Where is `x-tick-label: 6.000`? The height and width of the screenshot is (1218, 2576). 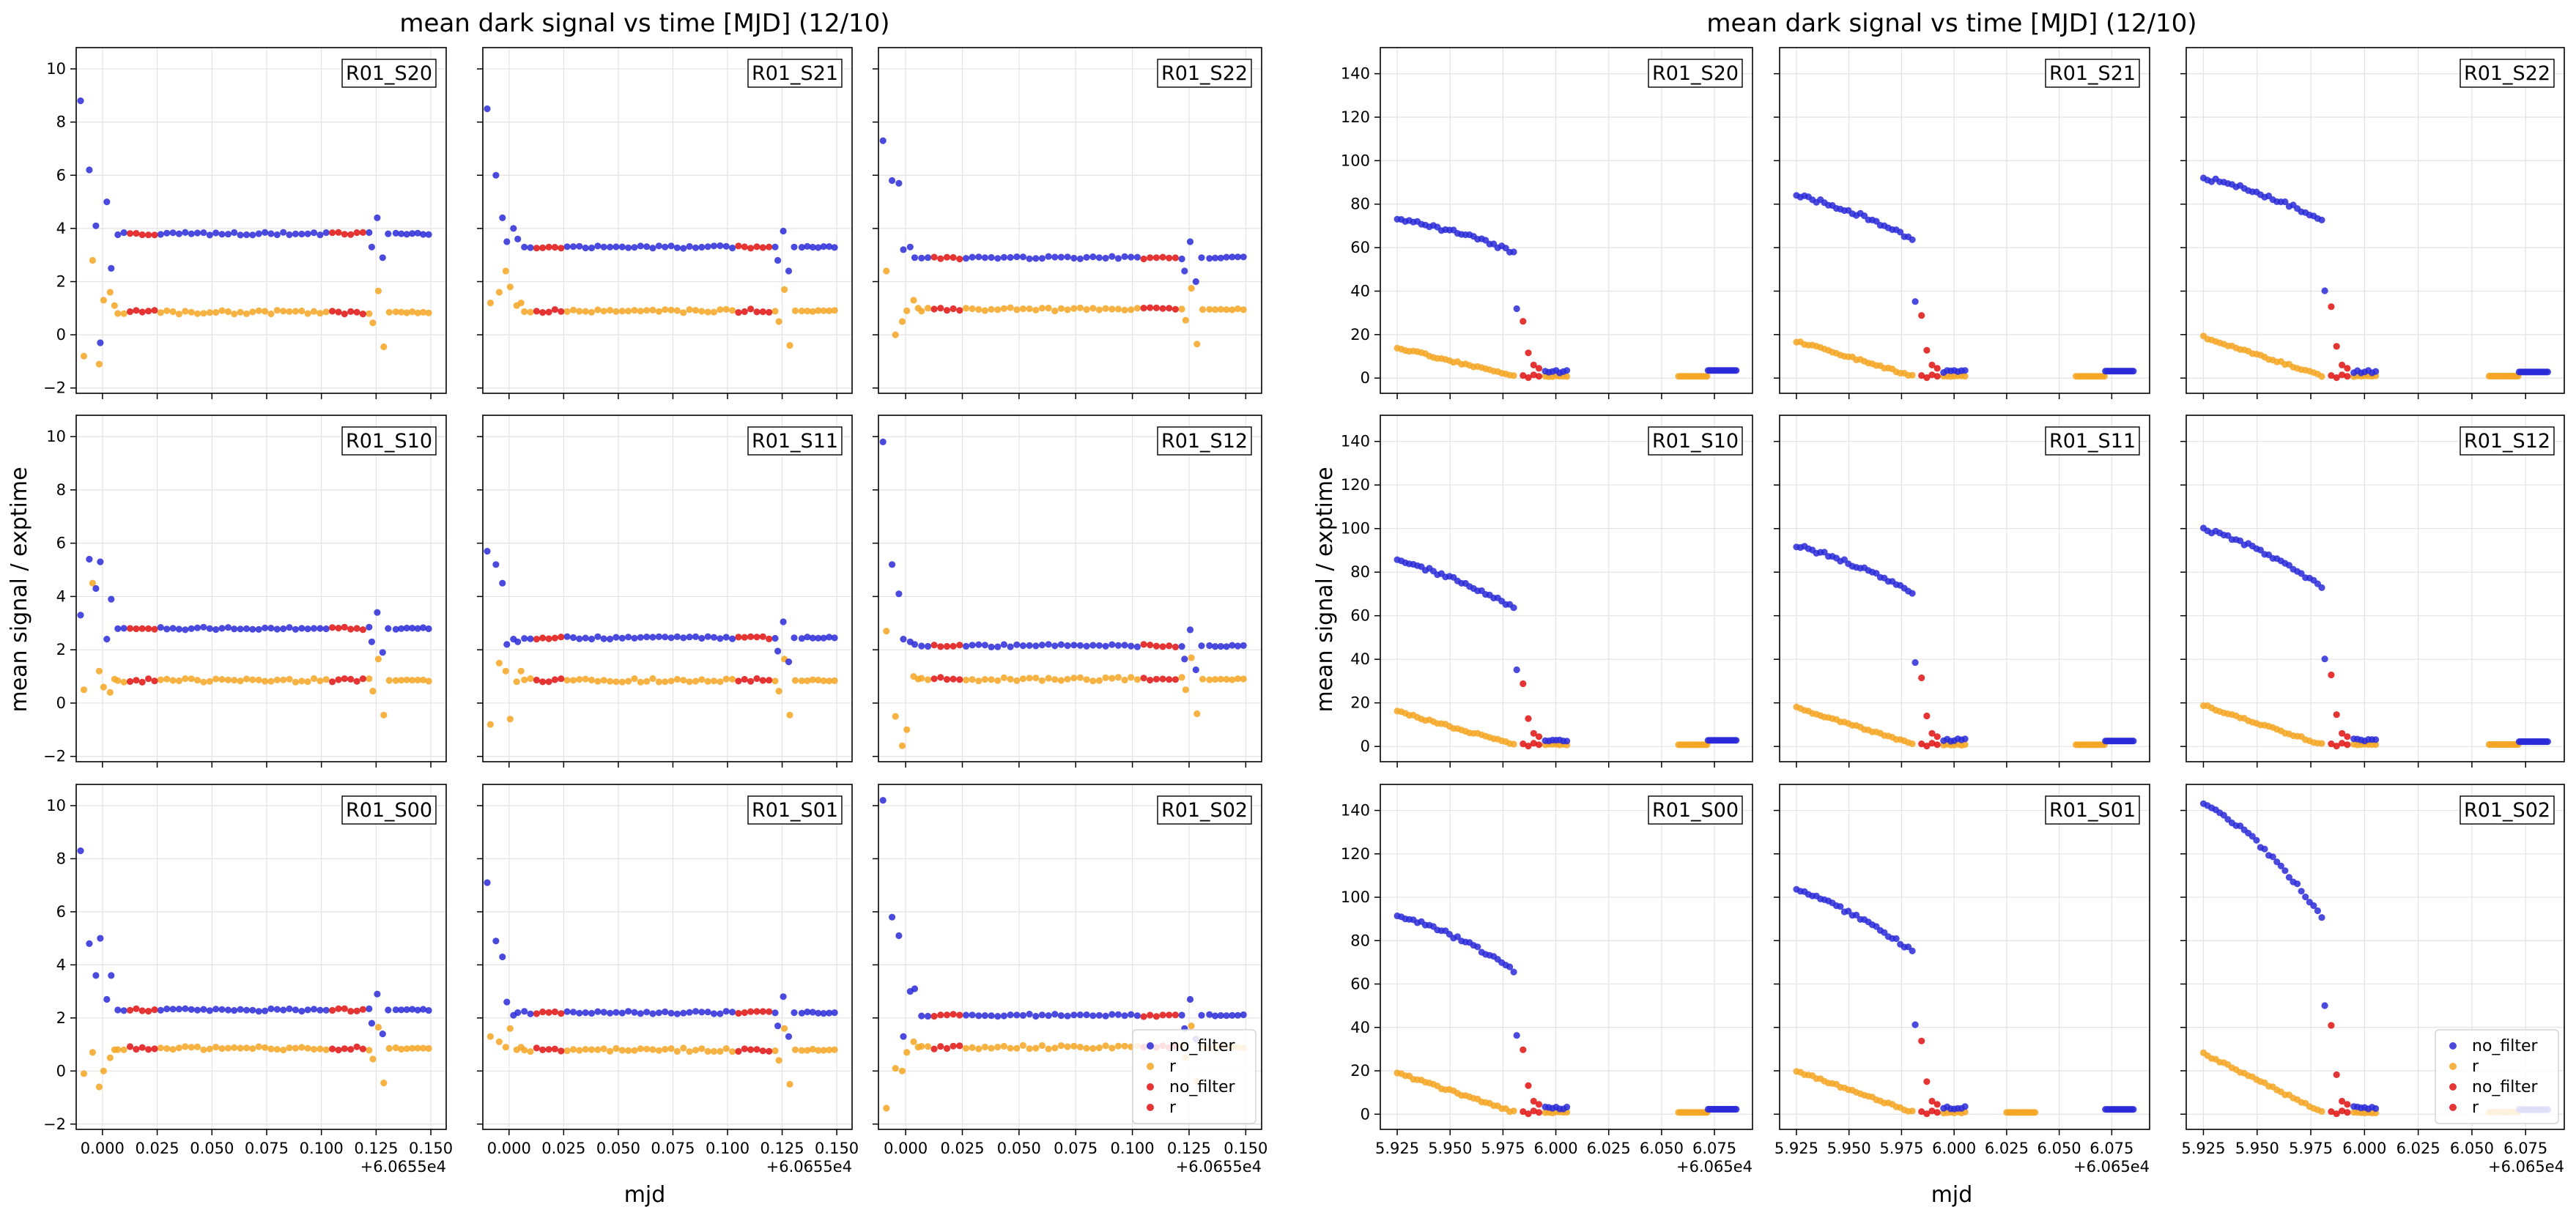
x-tick-label: 6.000 is located at coordinates (1954, 1148).